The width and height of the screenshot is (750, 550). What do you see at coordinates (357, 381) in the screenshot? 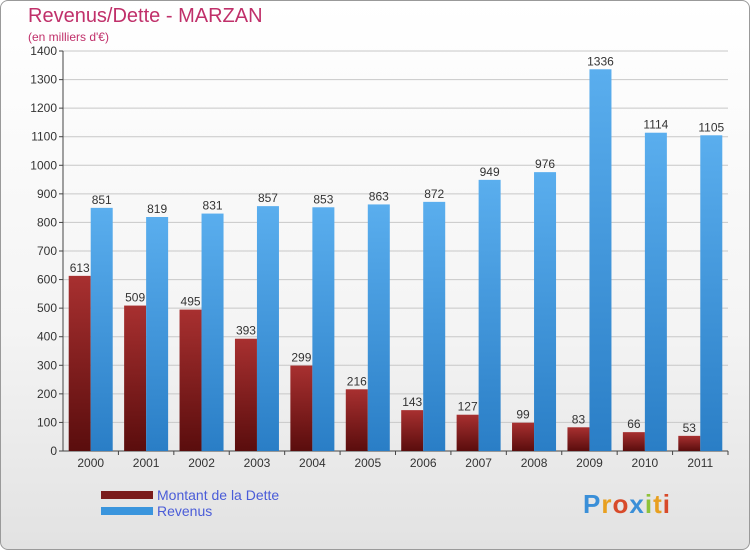
I see `data-label-debt: 216` at bounding box center [357, 381].